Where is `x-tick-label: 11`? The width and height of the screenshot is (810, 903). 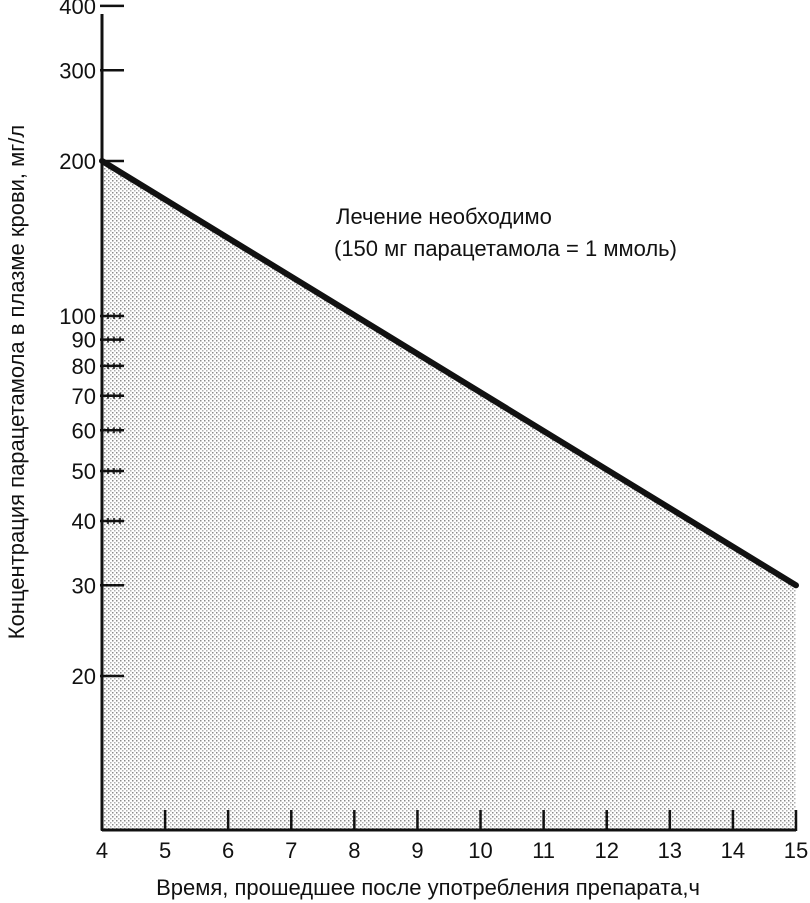 x-tick-label: 11 is located at coordinates (543, 850).